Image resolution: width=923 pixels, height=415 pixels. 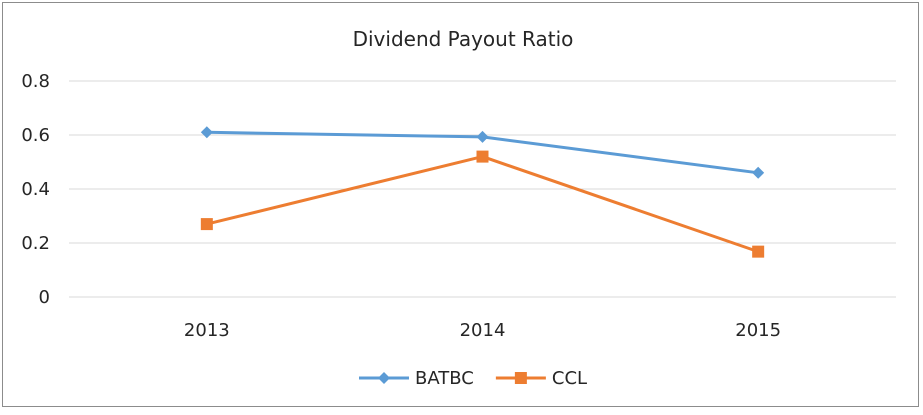 What do you see at coordinates (758, 330) in the screenshot?
I see `x-tick-label: 2015` at bounding box center [758, 330].